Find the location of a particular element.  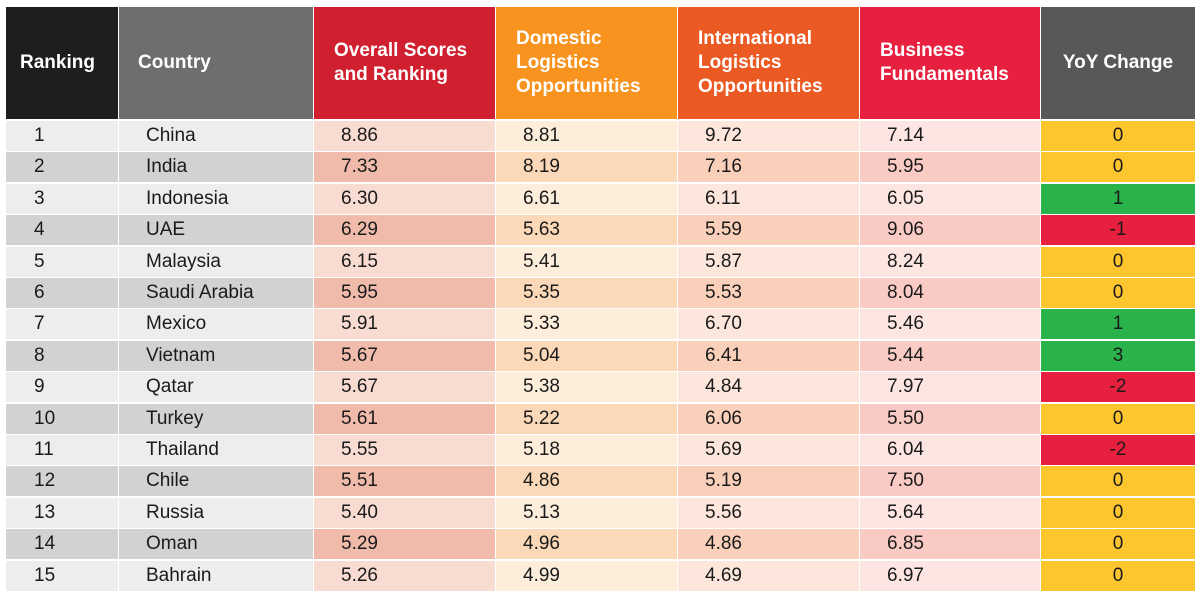

cell-business: 5.95 is located at coordinates (950, 167).